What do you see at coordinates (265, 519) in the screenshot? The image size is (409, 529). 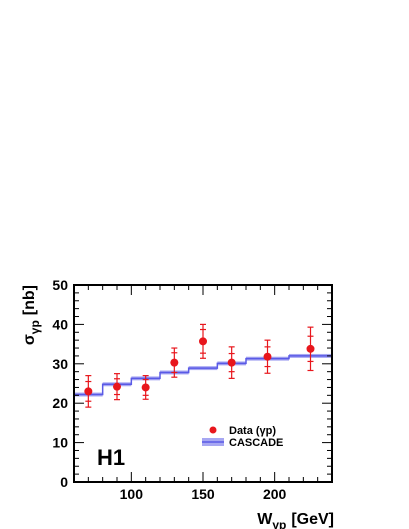 I see `x-axis-title-main: W` at bounding box center [265, 519].